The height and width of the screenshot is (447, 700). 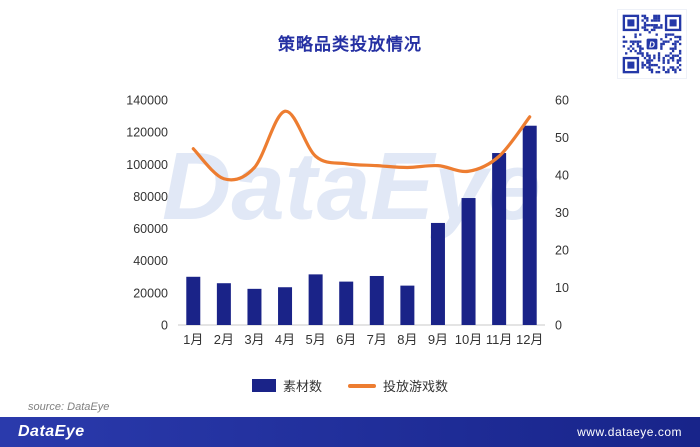 I want to click on qr-code-image: D, so click(x=652, y=44).